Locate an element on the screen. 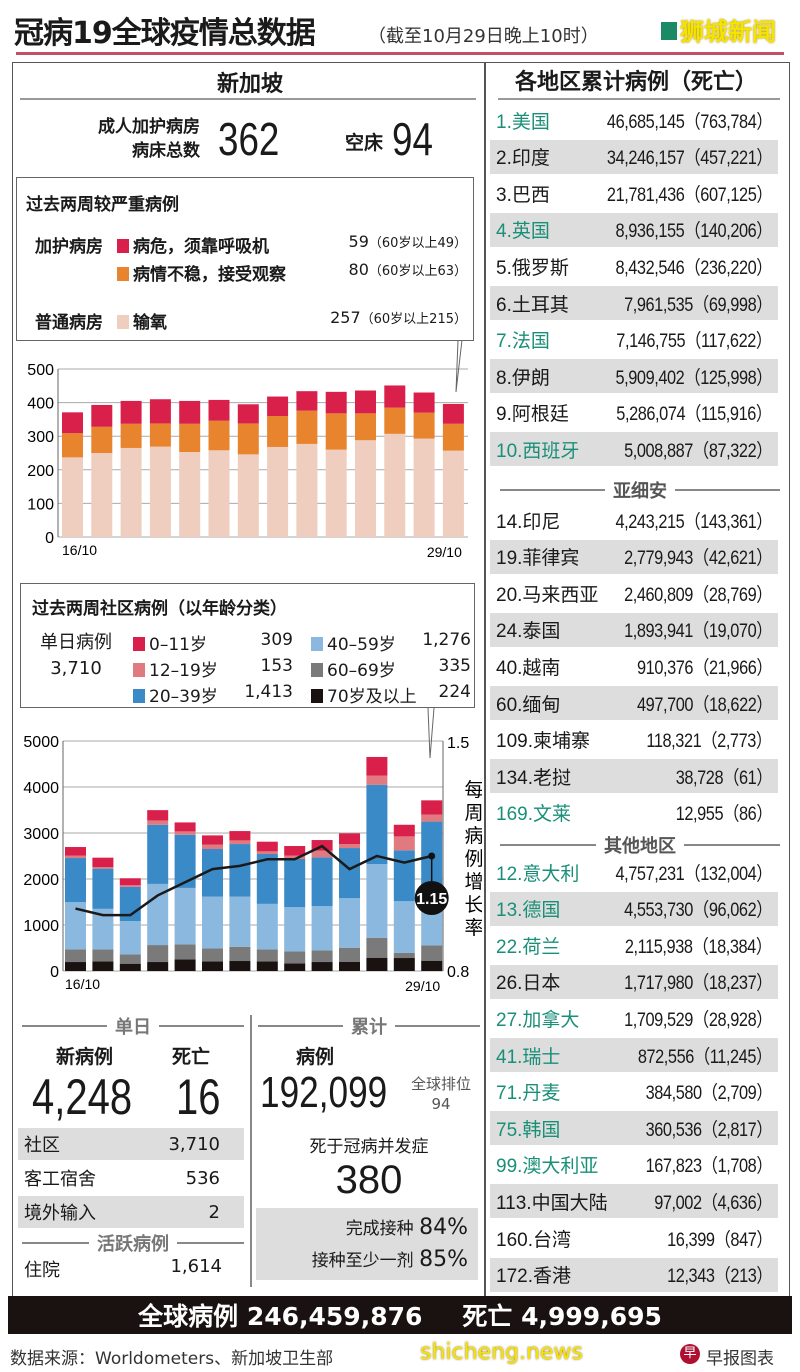 This screenshot has height=1372, width=800. vax-one-row: 接种至少一剂 85% is located at coordinates (390, 1259).